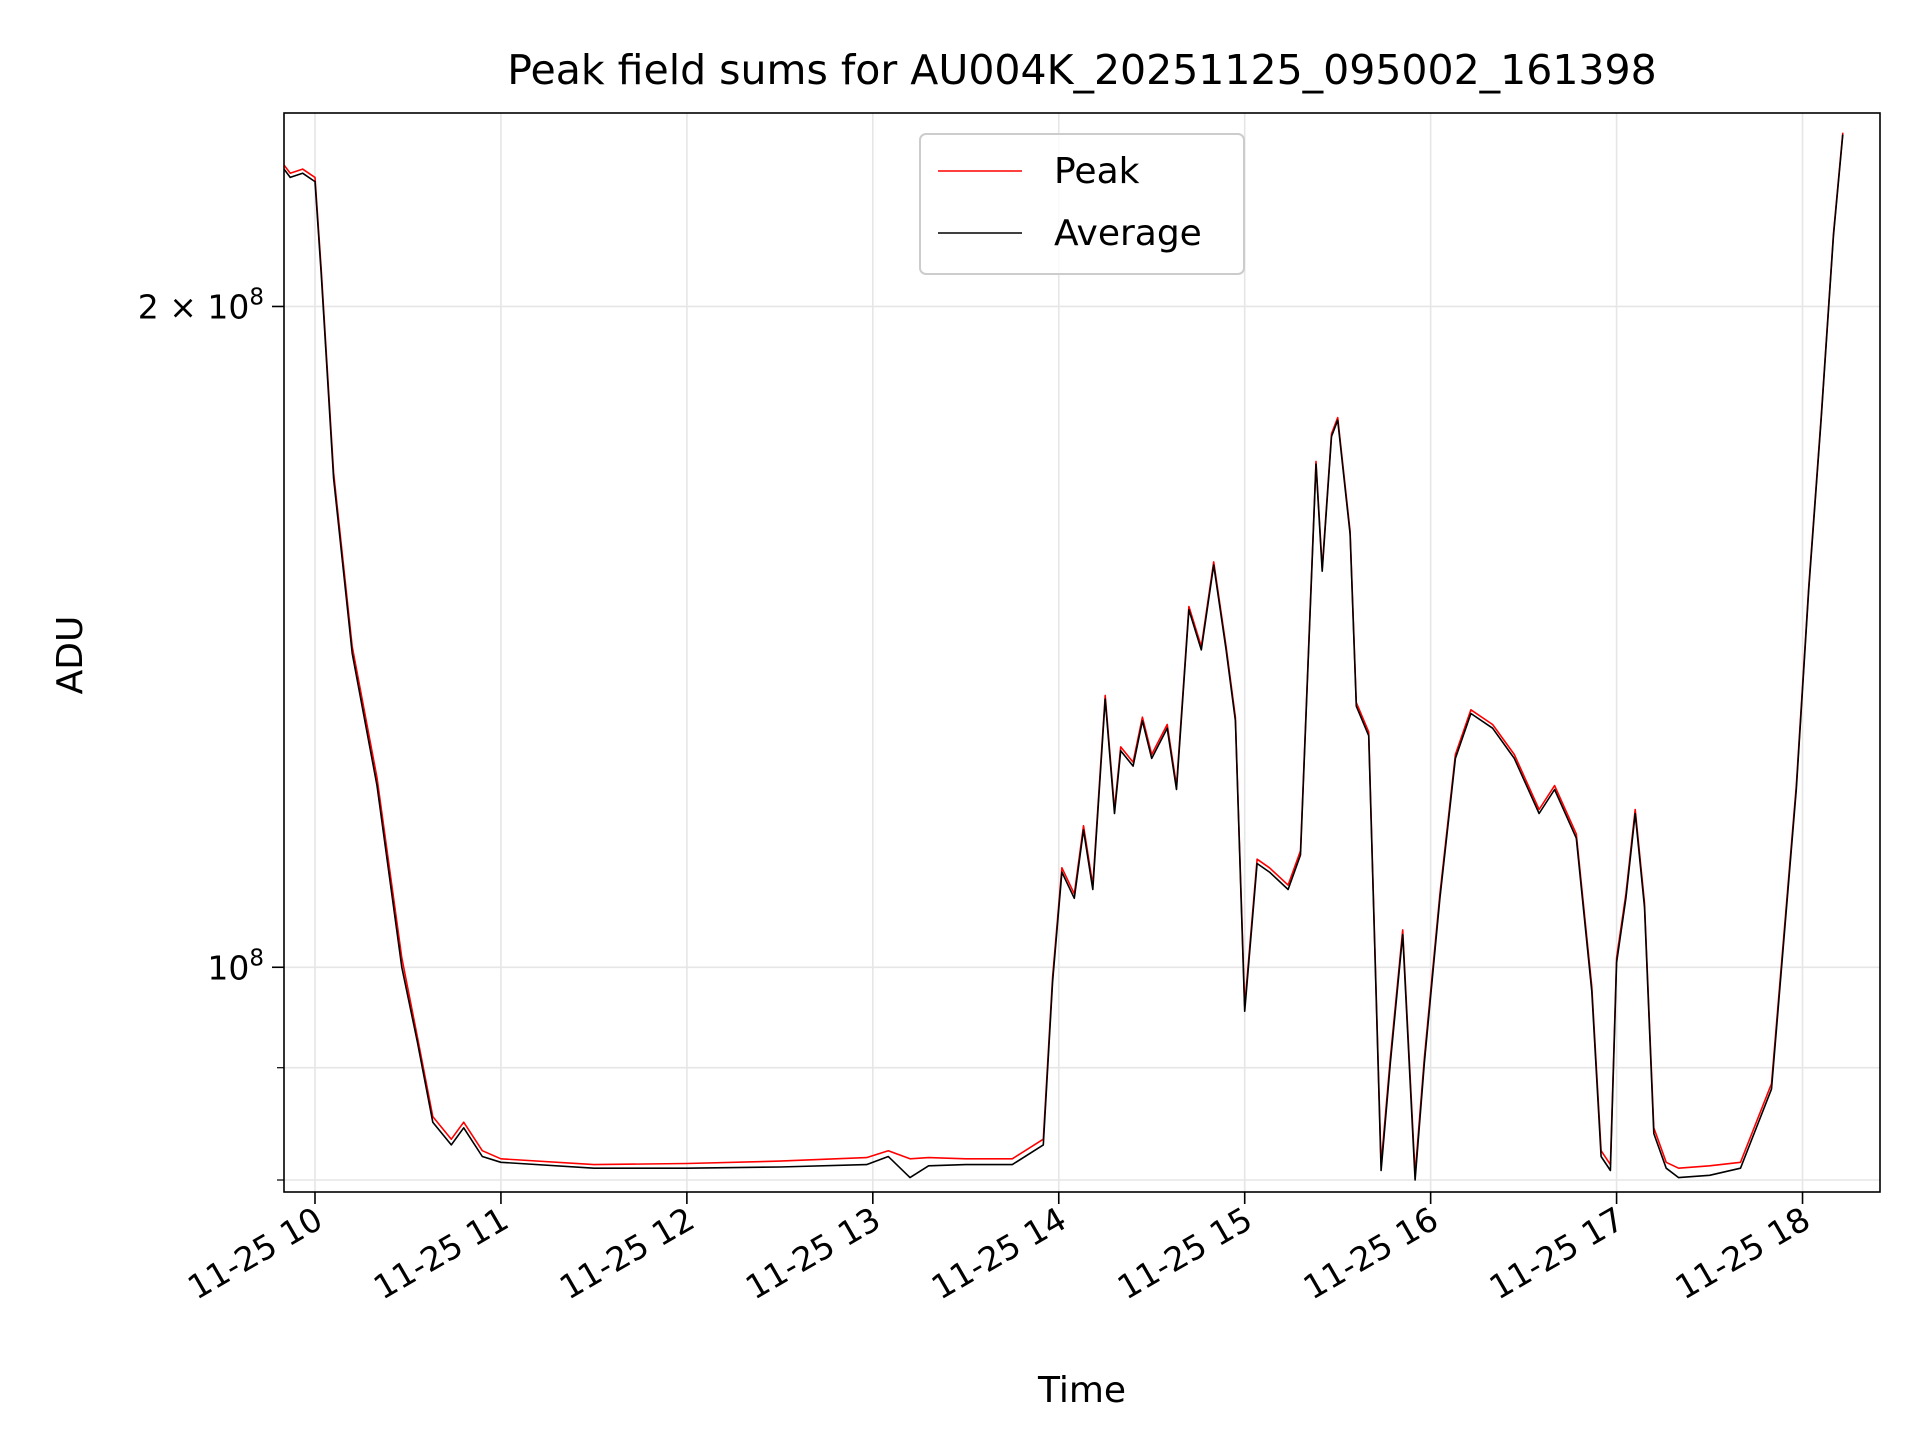 The image size is (1920, 1440). I want to click on y-tick-label: 108, so click(235, 966).